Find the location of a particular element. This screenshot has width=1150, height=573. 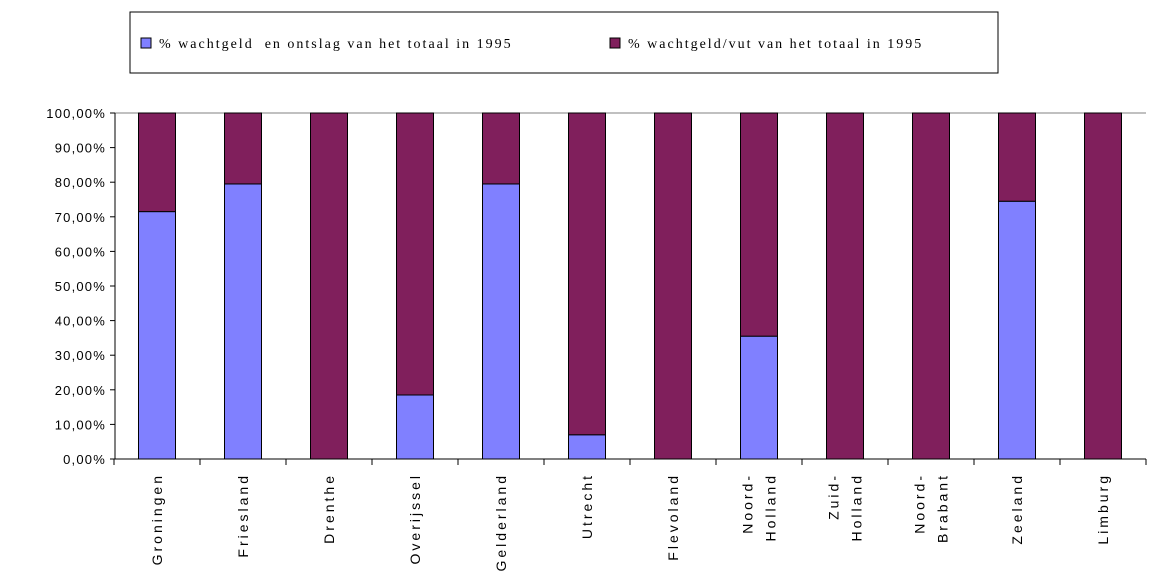

x-category-label: Drenthe is located at coordinates (329, 508).